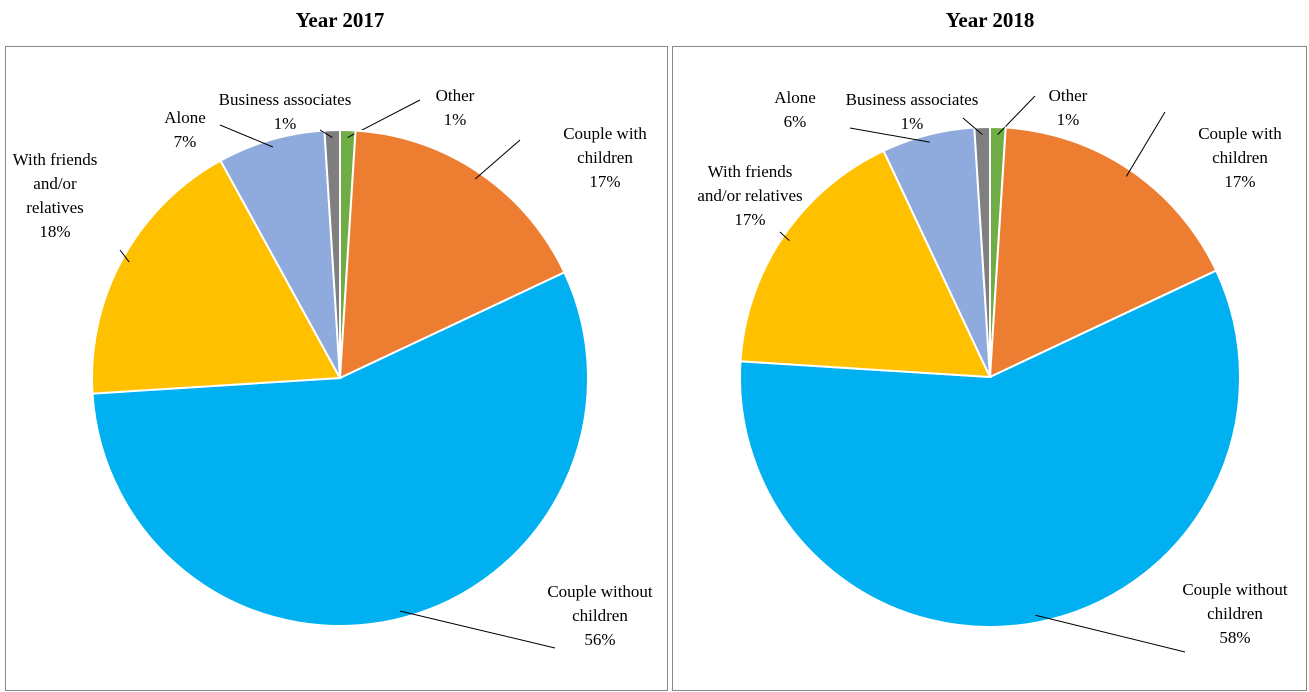 The image size is (1309, 692). I want to click on slice-label: With friends and/or relatives 17%, so click(750, 196).